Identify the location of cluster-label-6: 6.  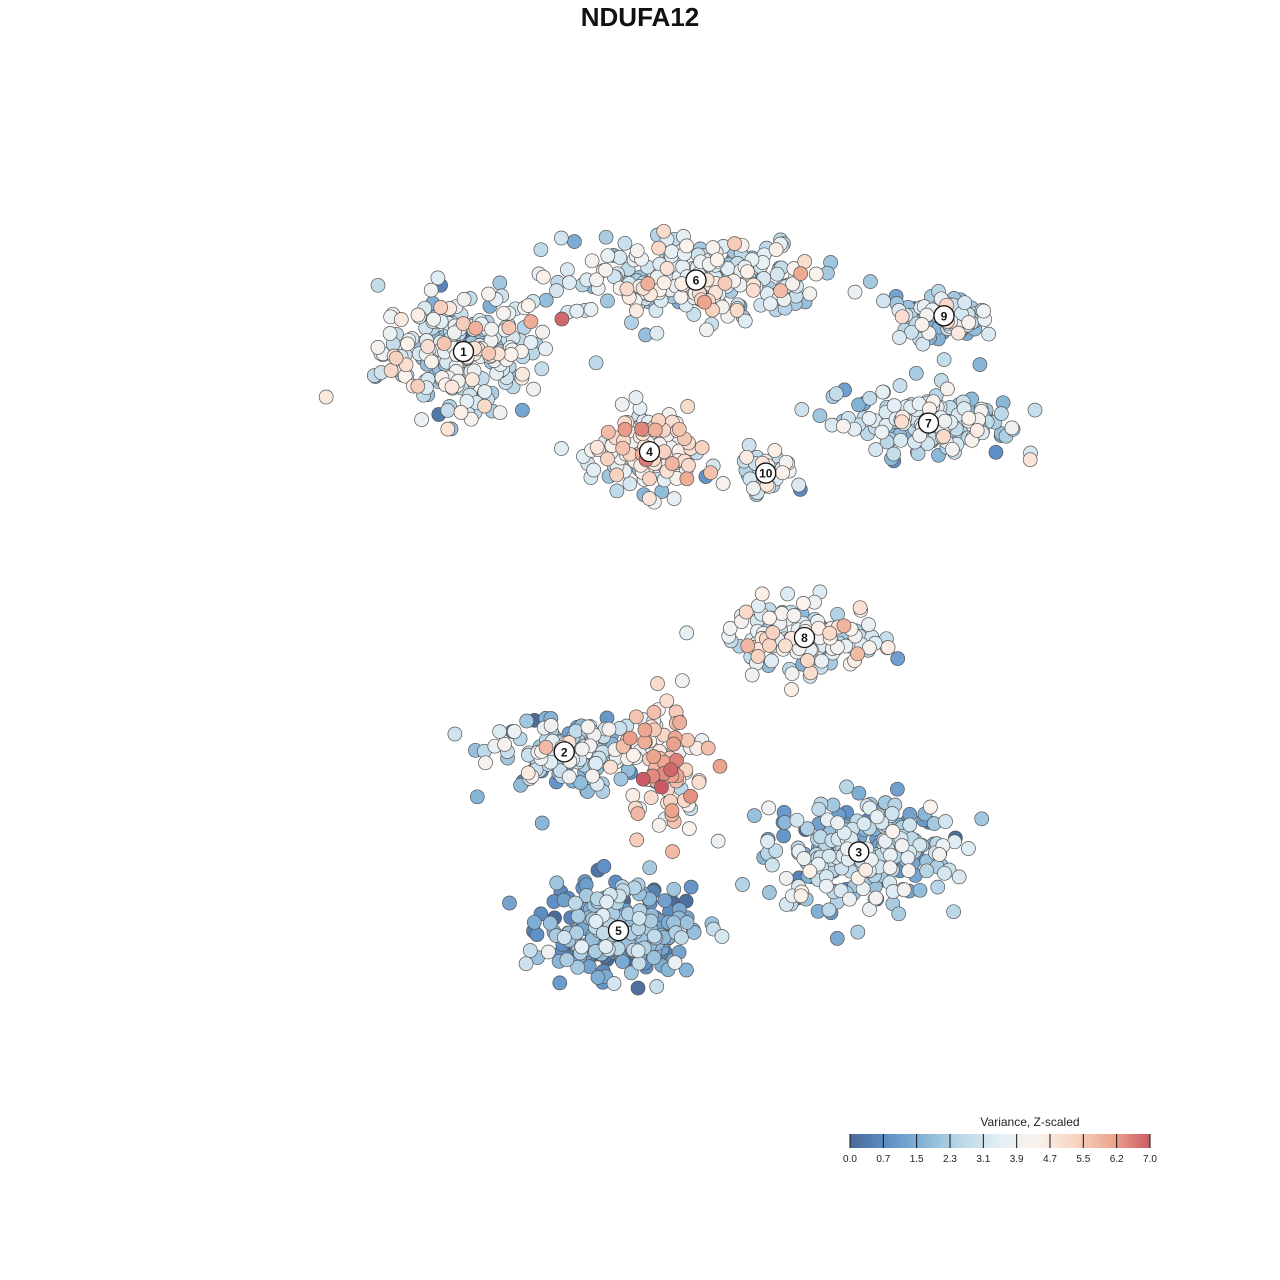
(696, 280).